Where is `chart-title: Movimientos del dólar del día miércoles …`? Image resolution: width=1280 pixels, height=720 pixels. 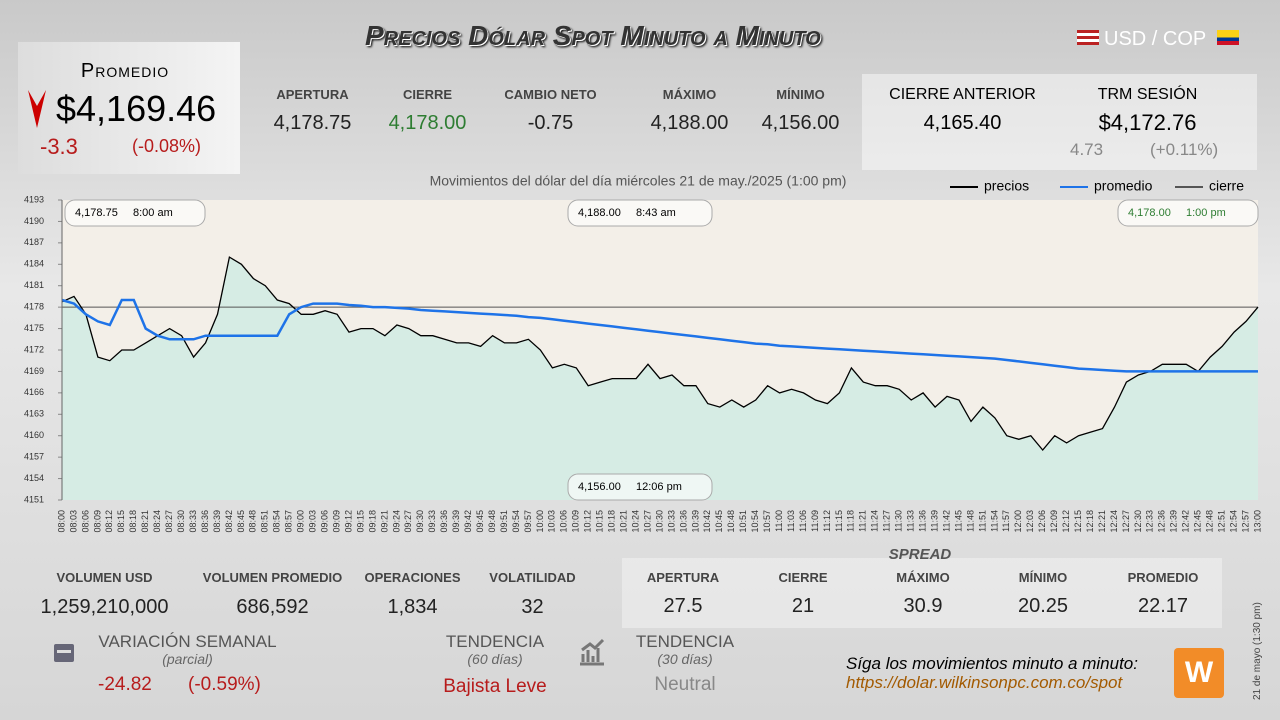 chart-title: Movimientos del dólar del día miércoles … is located at coordinates (638, 181).